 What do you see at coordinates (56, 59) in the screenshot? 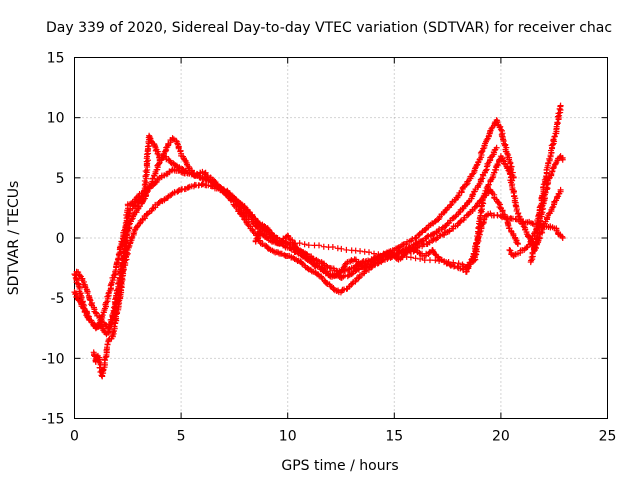
I see `y-tick-label: 15` at bounding box center [56, 59].